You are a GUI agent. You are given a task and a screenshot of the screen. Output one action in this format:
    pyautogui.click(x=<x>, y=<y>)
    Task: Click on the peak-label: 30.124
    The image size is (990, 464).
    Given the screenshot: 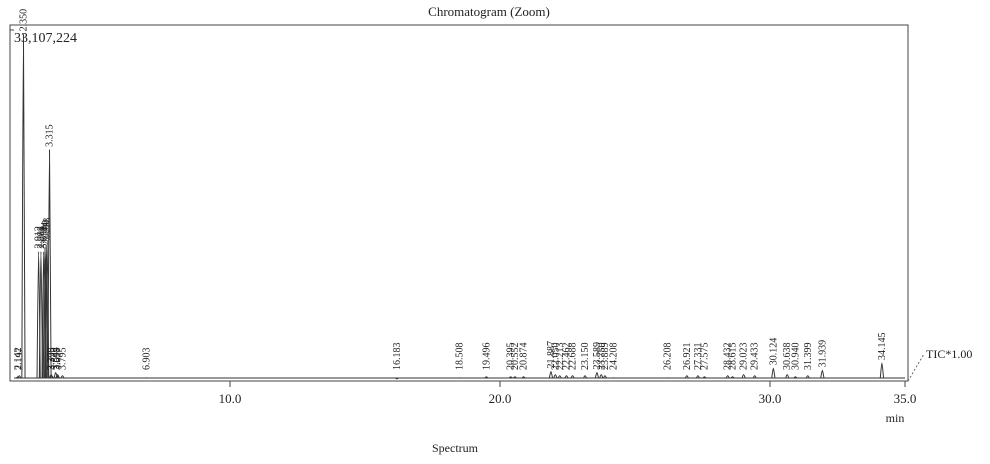 What is the action you would take?
    pyautogui.click(x=773, y=352)
    